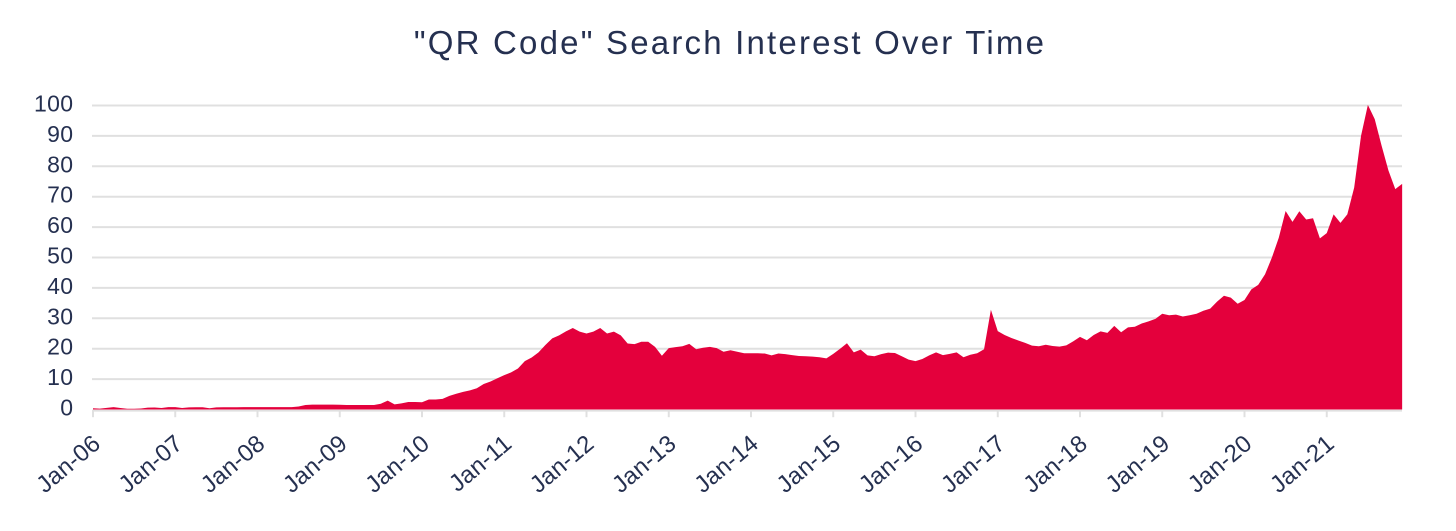 This screenshot has height=531, width=1456. Describe the element at coordinates (60, 225) in the screenshot. I see `svg-text: 60` at that location.